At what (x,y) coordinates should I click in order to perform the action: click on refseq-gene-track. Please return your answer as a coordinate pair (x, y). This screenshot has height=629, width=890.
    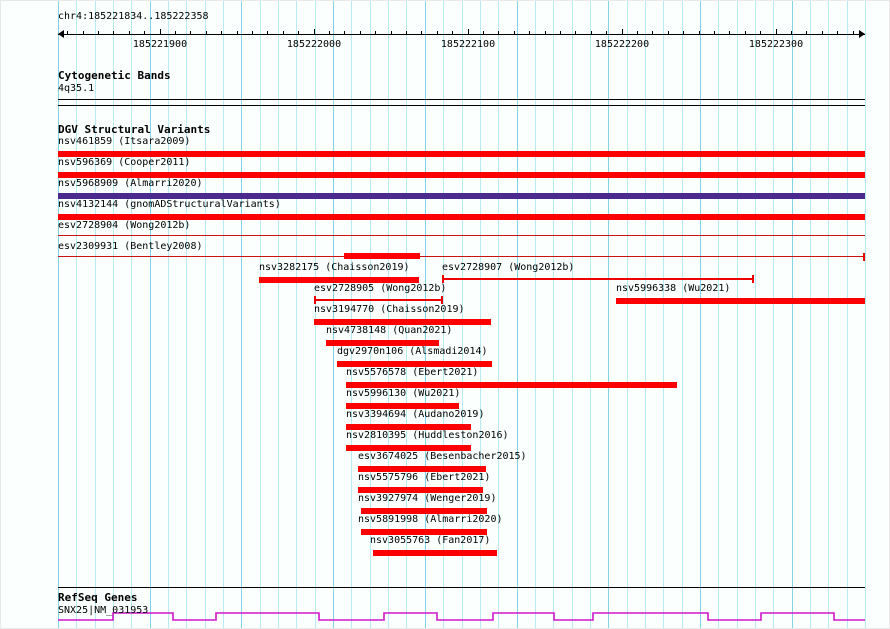
    Looking at the image, I should click on (445, 615).